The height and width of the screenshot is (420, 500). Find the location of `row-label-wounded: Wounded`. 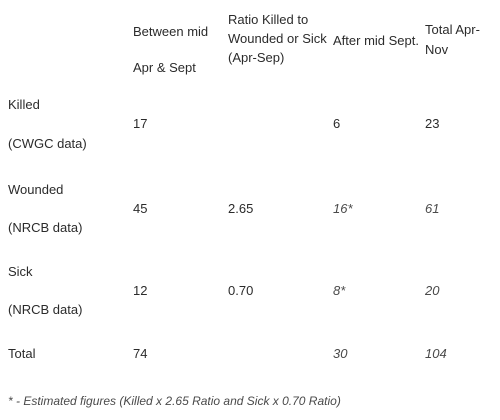

row-label-wounded: Wounded is located at coordinates (36, 189).